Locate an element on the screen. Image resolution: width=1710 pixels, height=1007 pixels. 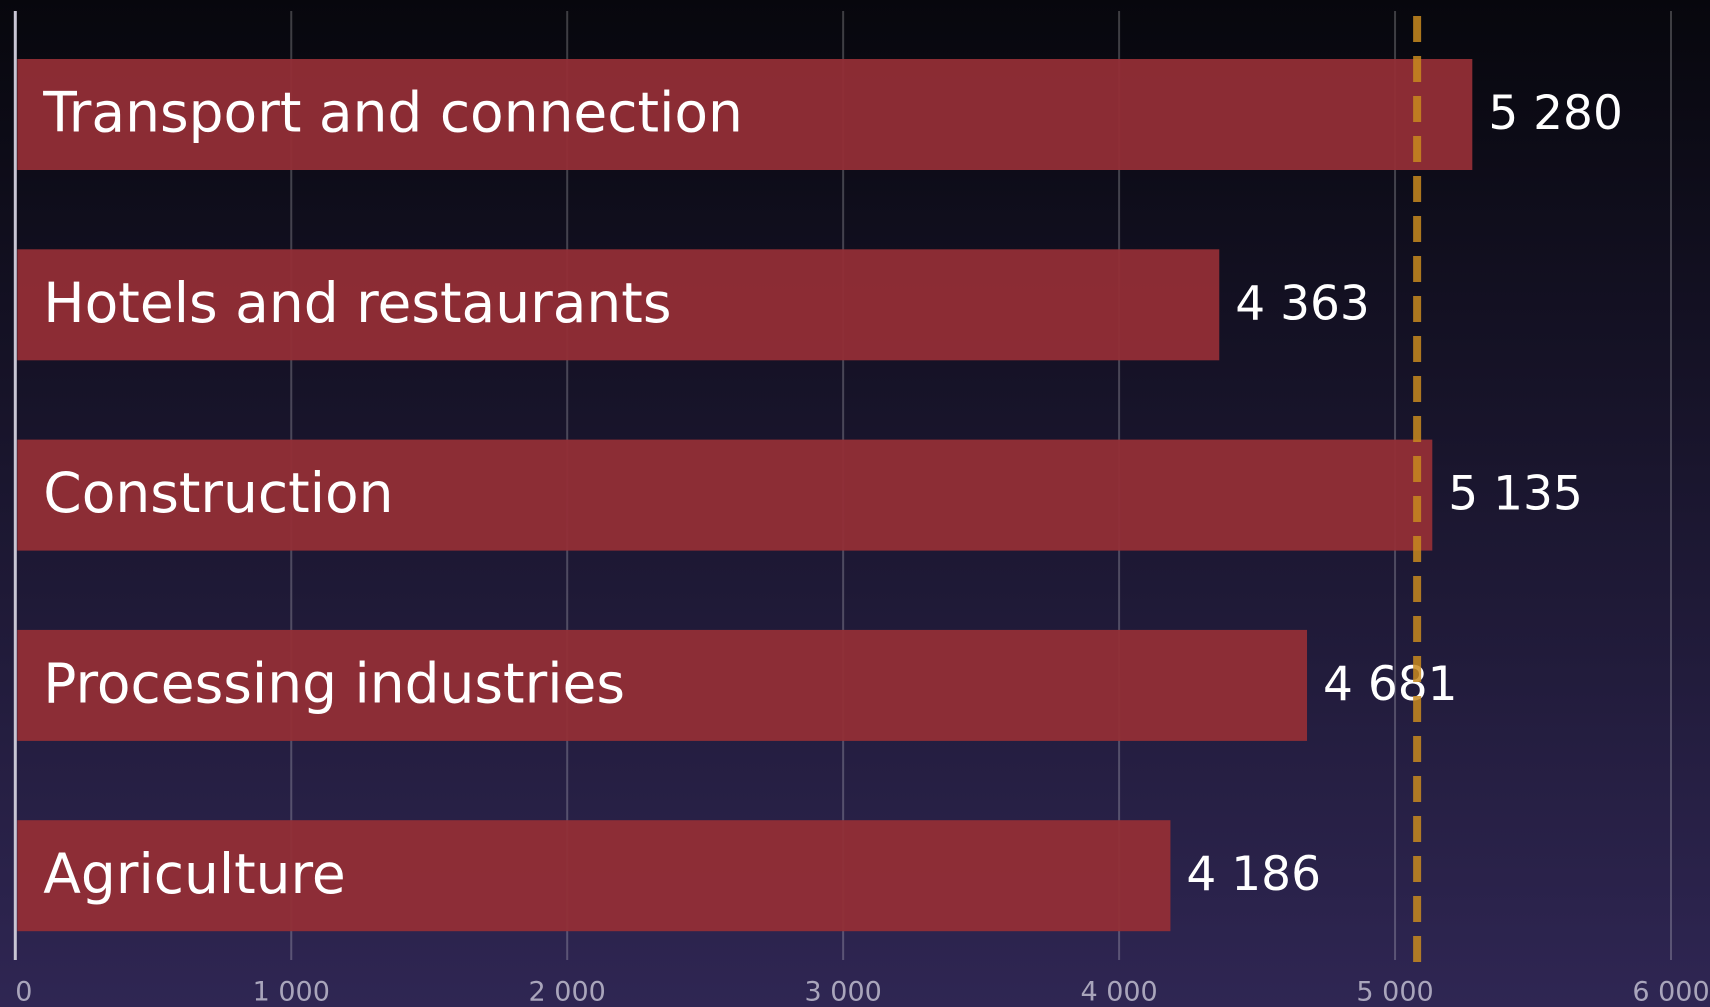
x-tick-label: 6 000 is located at coordinates (1670, 992).